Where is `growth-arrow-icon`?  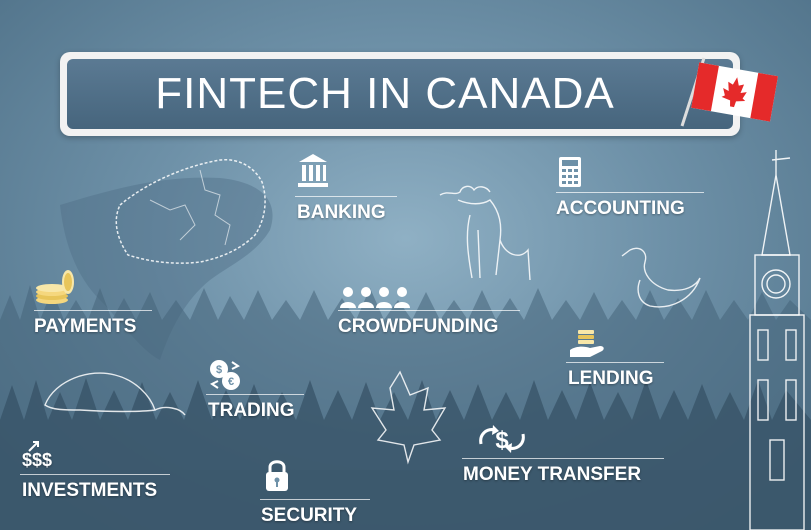 growth-arrow-icon is located at coordinates (33, 446).